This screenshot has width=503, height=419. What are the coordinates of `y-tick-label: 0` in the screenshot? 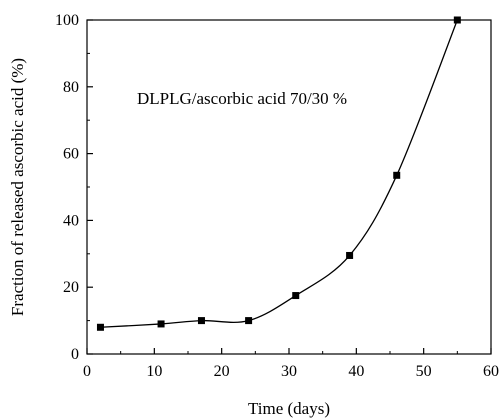 It's located at (75, 354).